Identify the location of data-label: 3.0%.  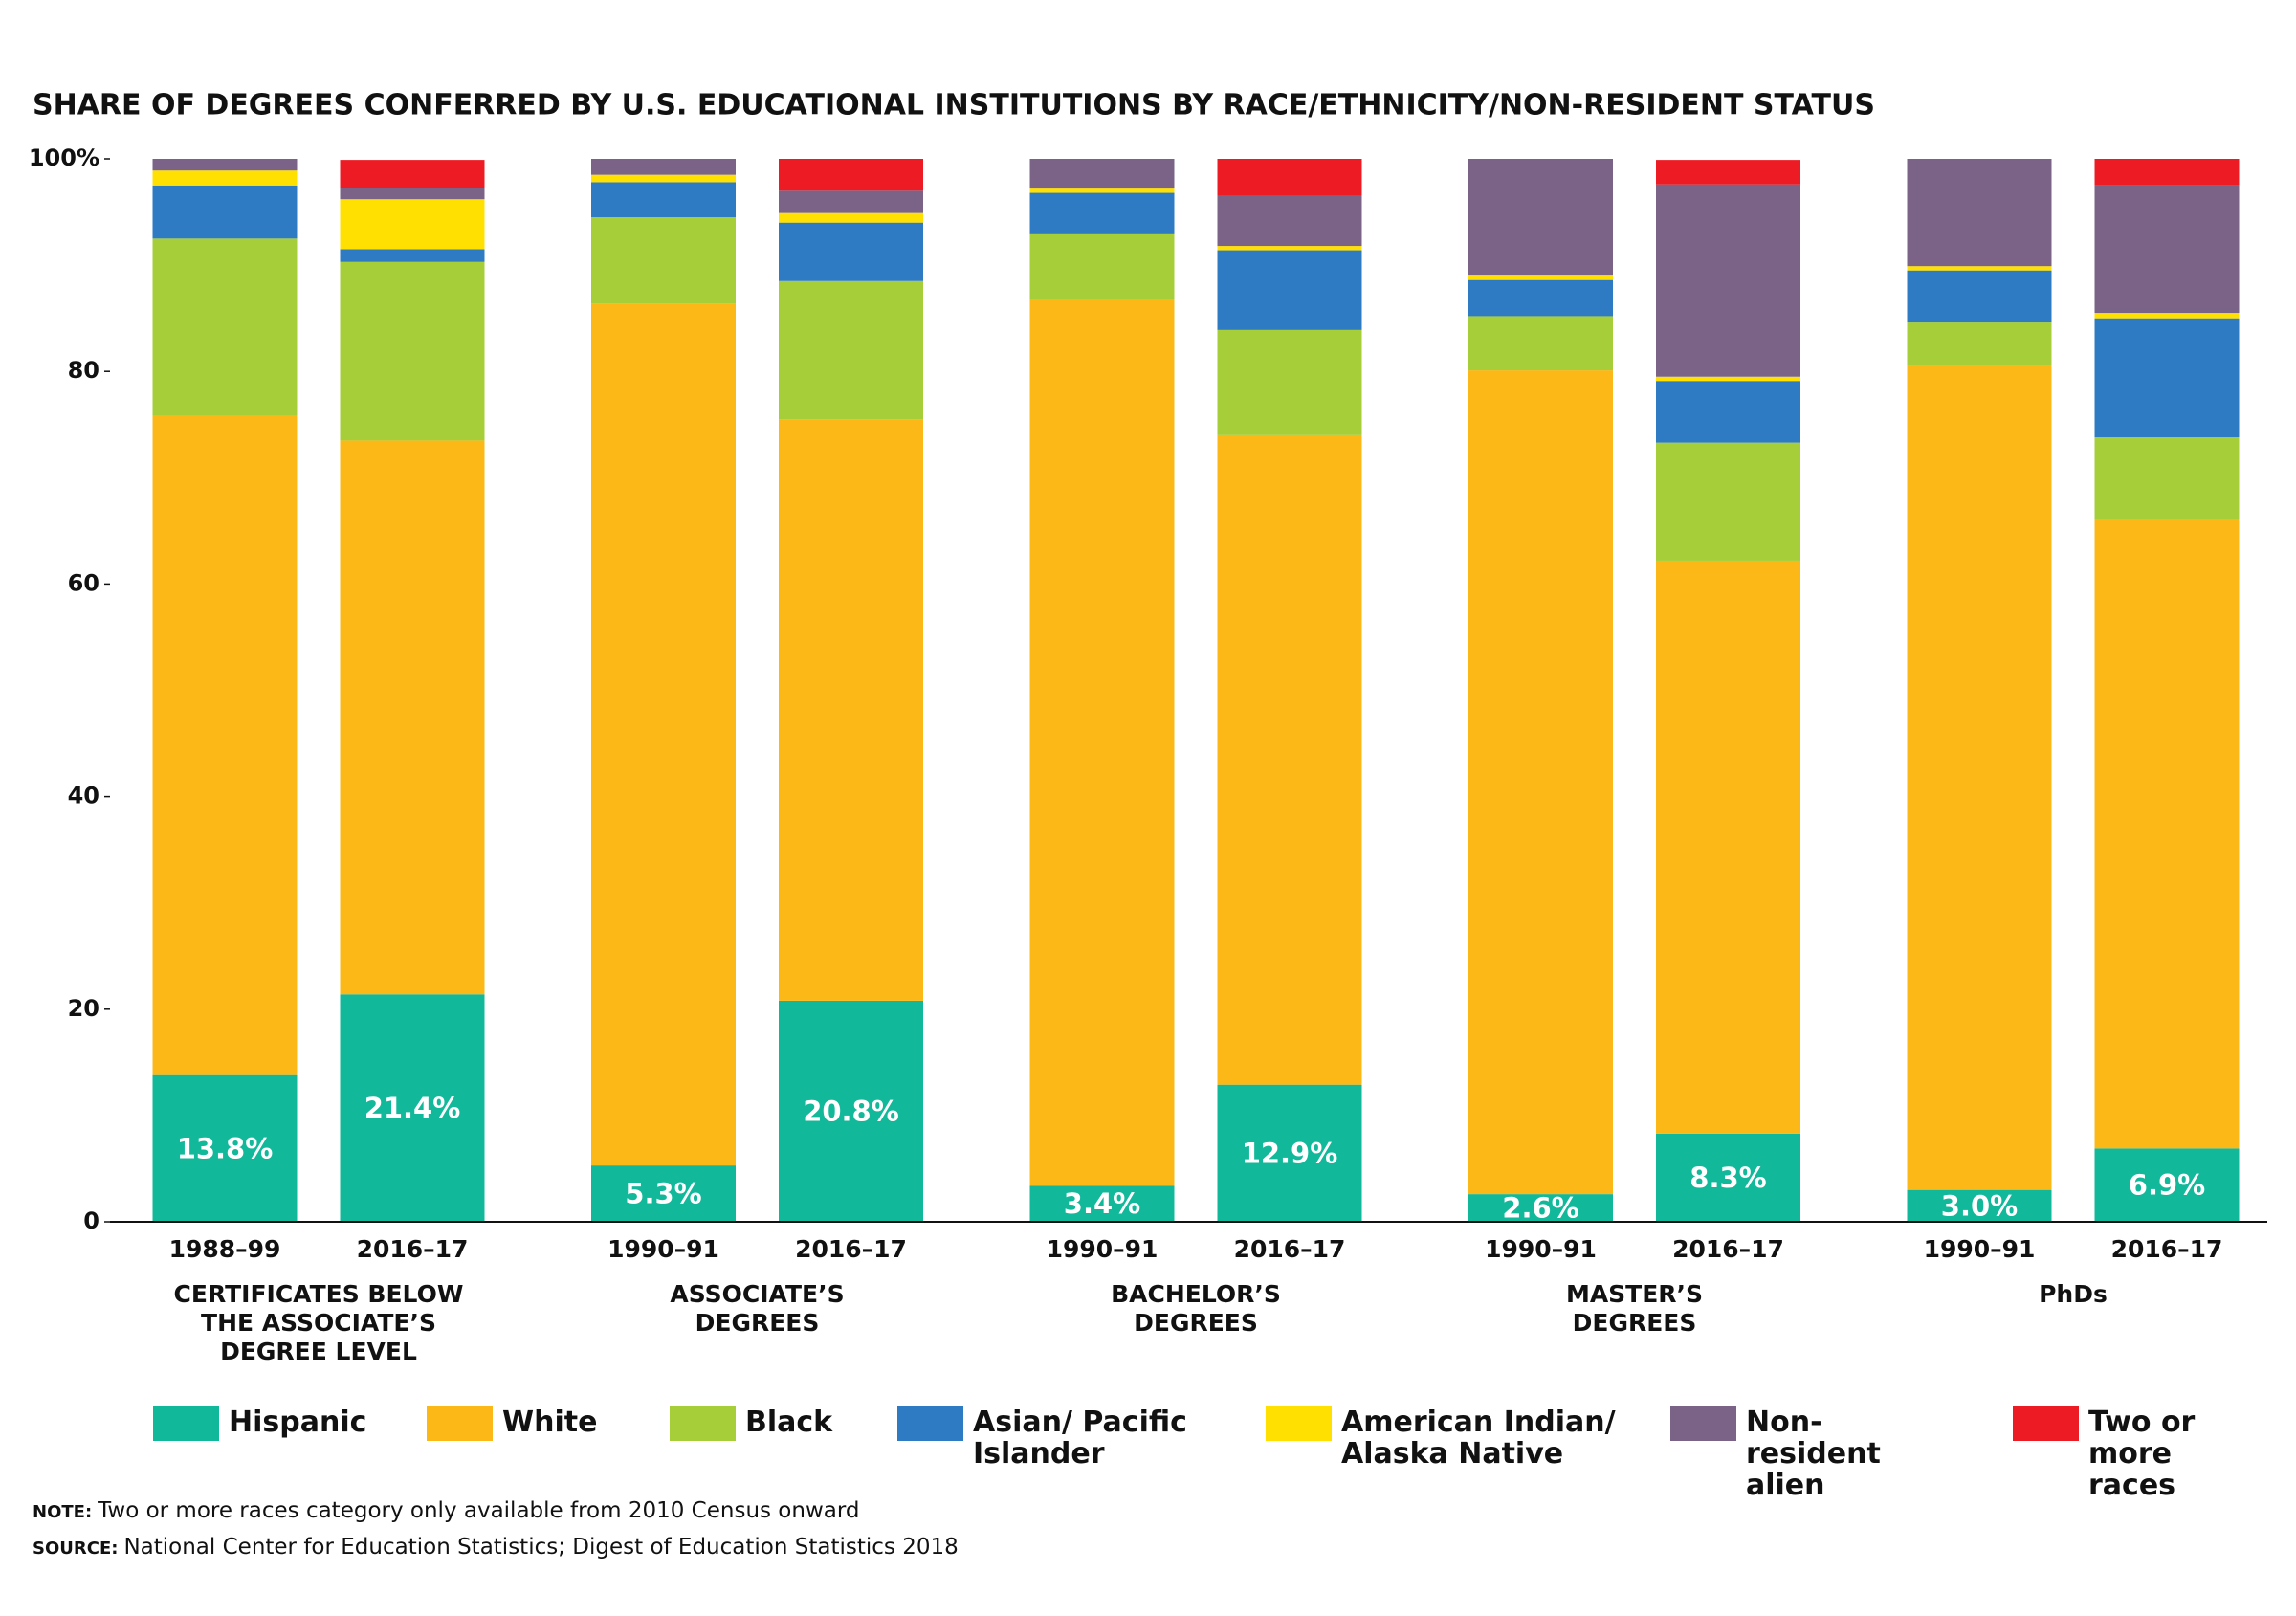
(1979, 1205).